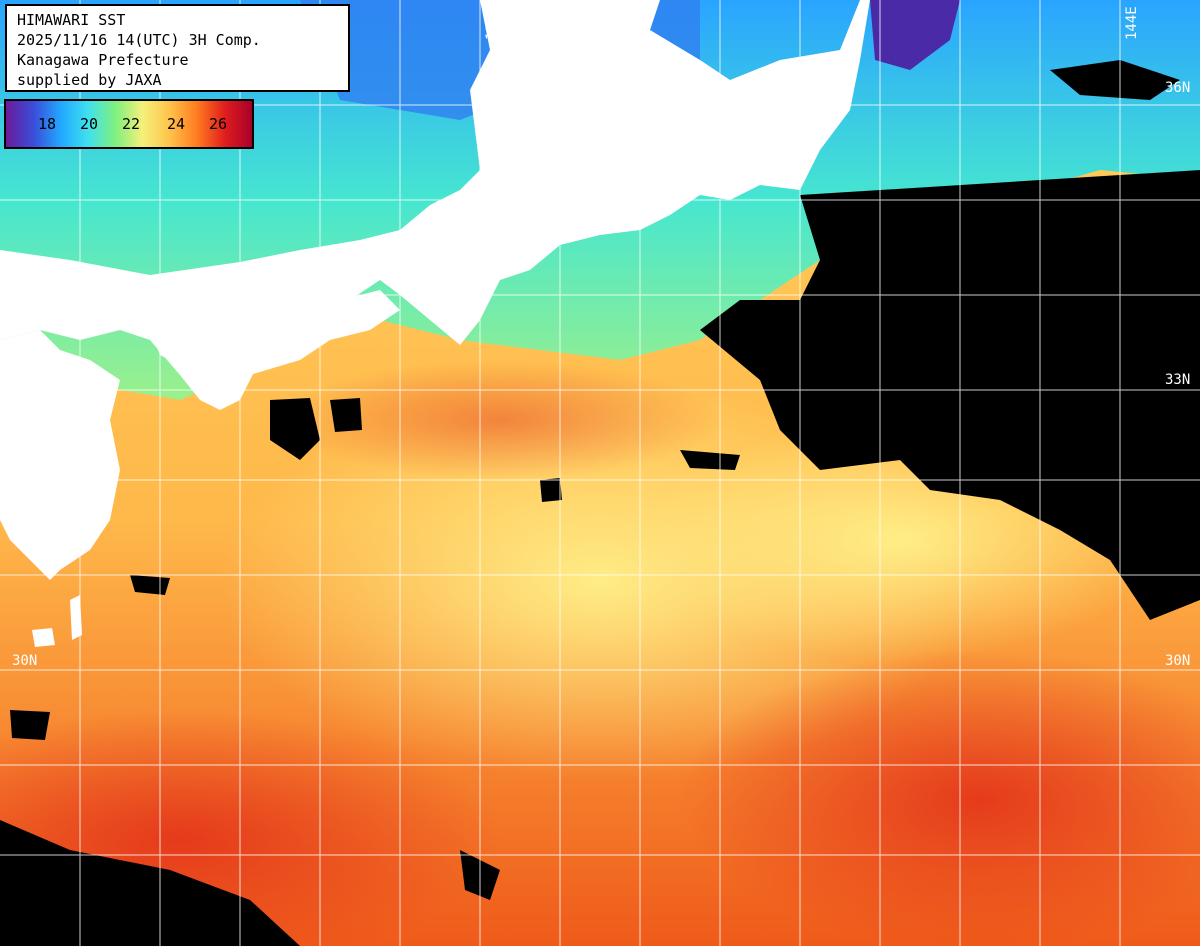 Image resolution: width=1200 pixels, height=946 pixels. Describe the element at coordinates (275, 335) in the screenshot. I see `land-shikoku` at that location.